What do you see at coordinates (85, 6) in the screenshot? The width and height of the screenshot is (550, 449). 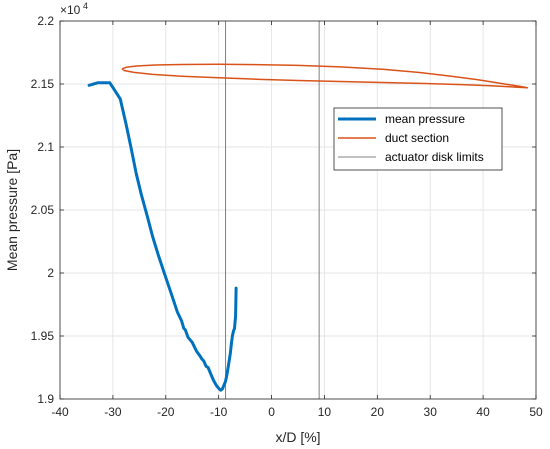 I see `y-exponent-power: 4` at bounding box center [85, 6].